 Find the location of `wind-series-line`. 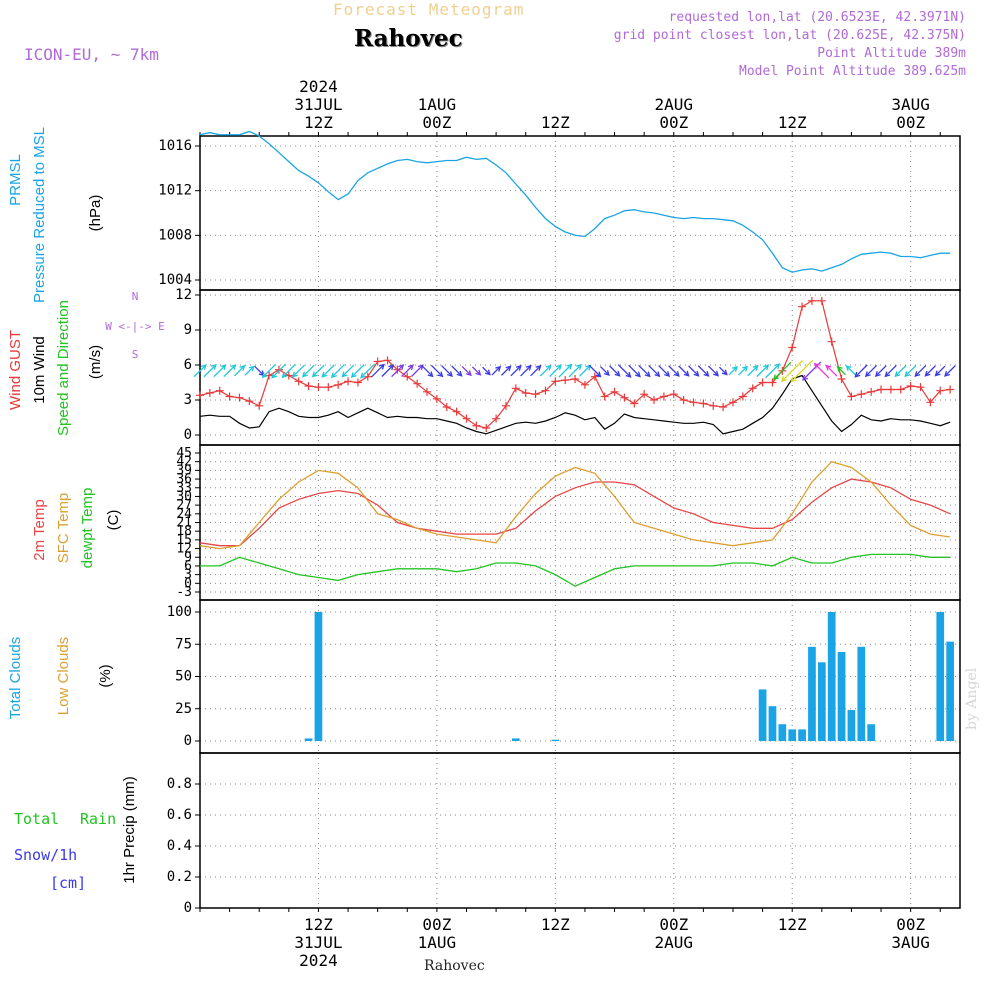

wind-series-line is located at coordinates (575, 404).